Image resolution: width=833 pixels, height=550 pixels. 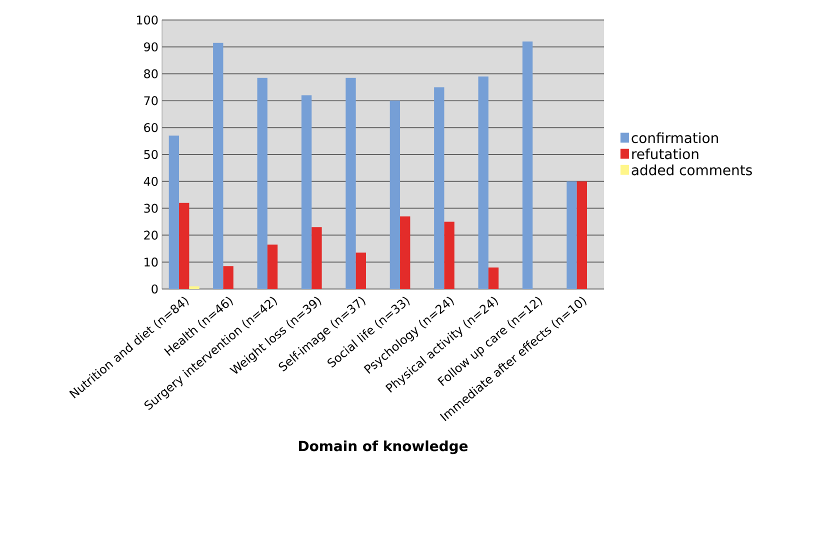 I want to click on y-tick-label: 60, so click(x=151, y=127).